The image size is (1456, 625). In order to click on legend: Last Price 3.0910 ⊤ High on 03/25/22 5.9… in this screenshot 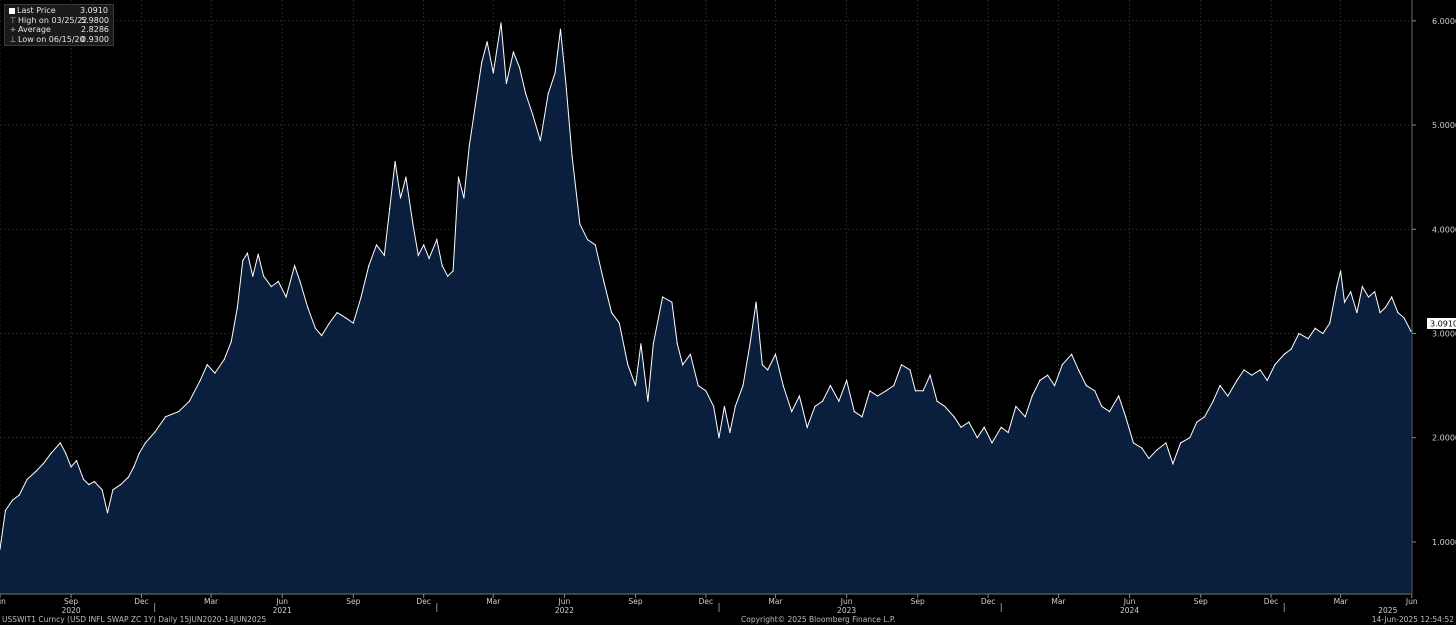, I will do `click(59, 25)`.